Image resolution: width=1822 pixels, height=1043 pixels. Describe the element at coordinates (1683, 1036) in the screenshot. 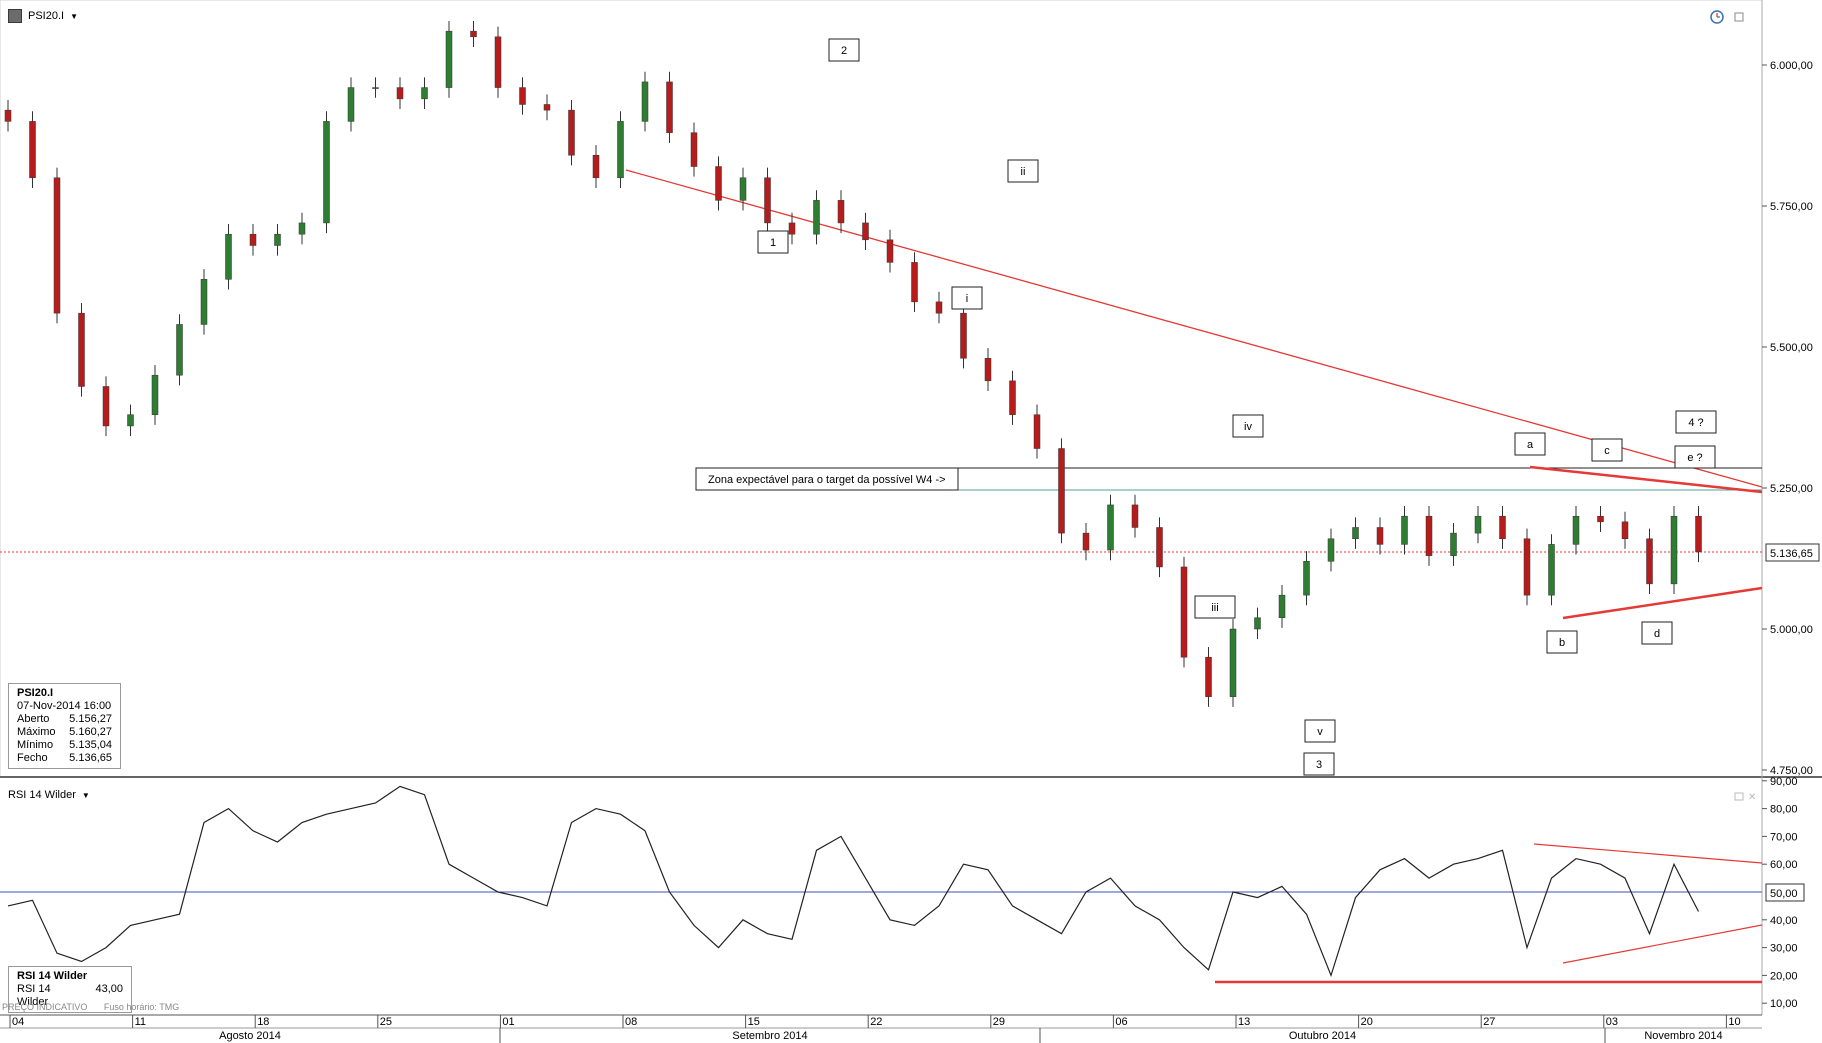

I see `month-label: Novembro 2014` at that location.